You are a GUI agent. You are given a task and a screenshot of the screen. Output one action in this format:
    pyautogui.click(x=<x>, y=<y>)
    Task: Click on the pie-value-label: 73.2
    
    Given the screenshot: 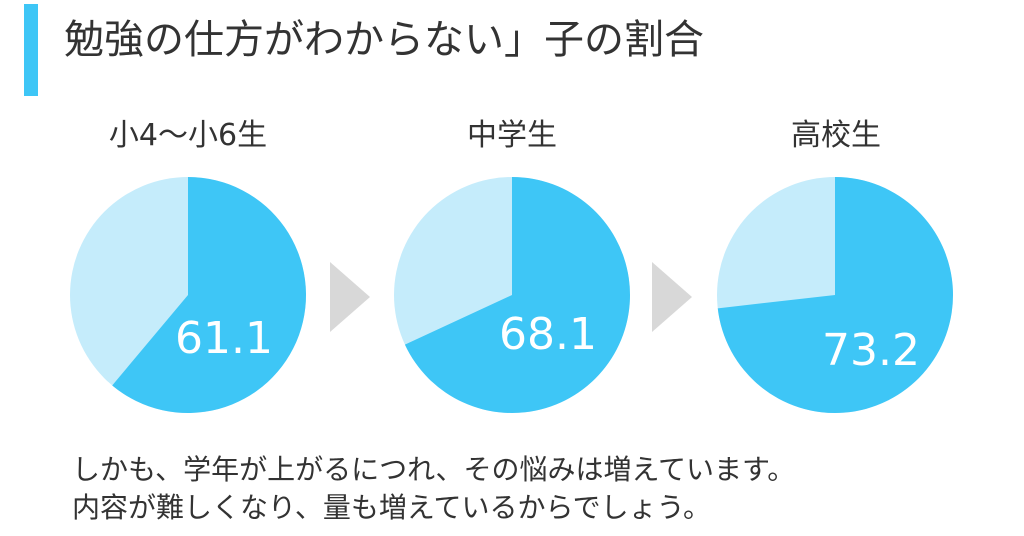 What is the action you would take?
    pyautogui.click(x=871, y=350)
    